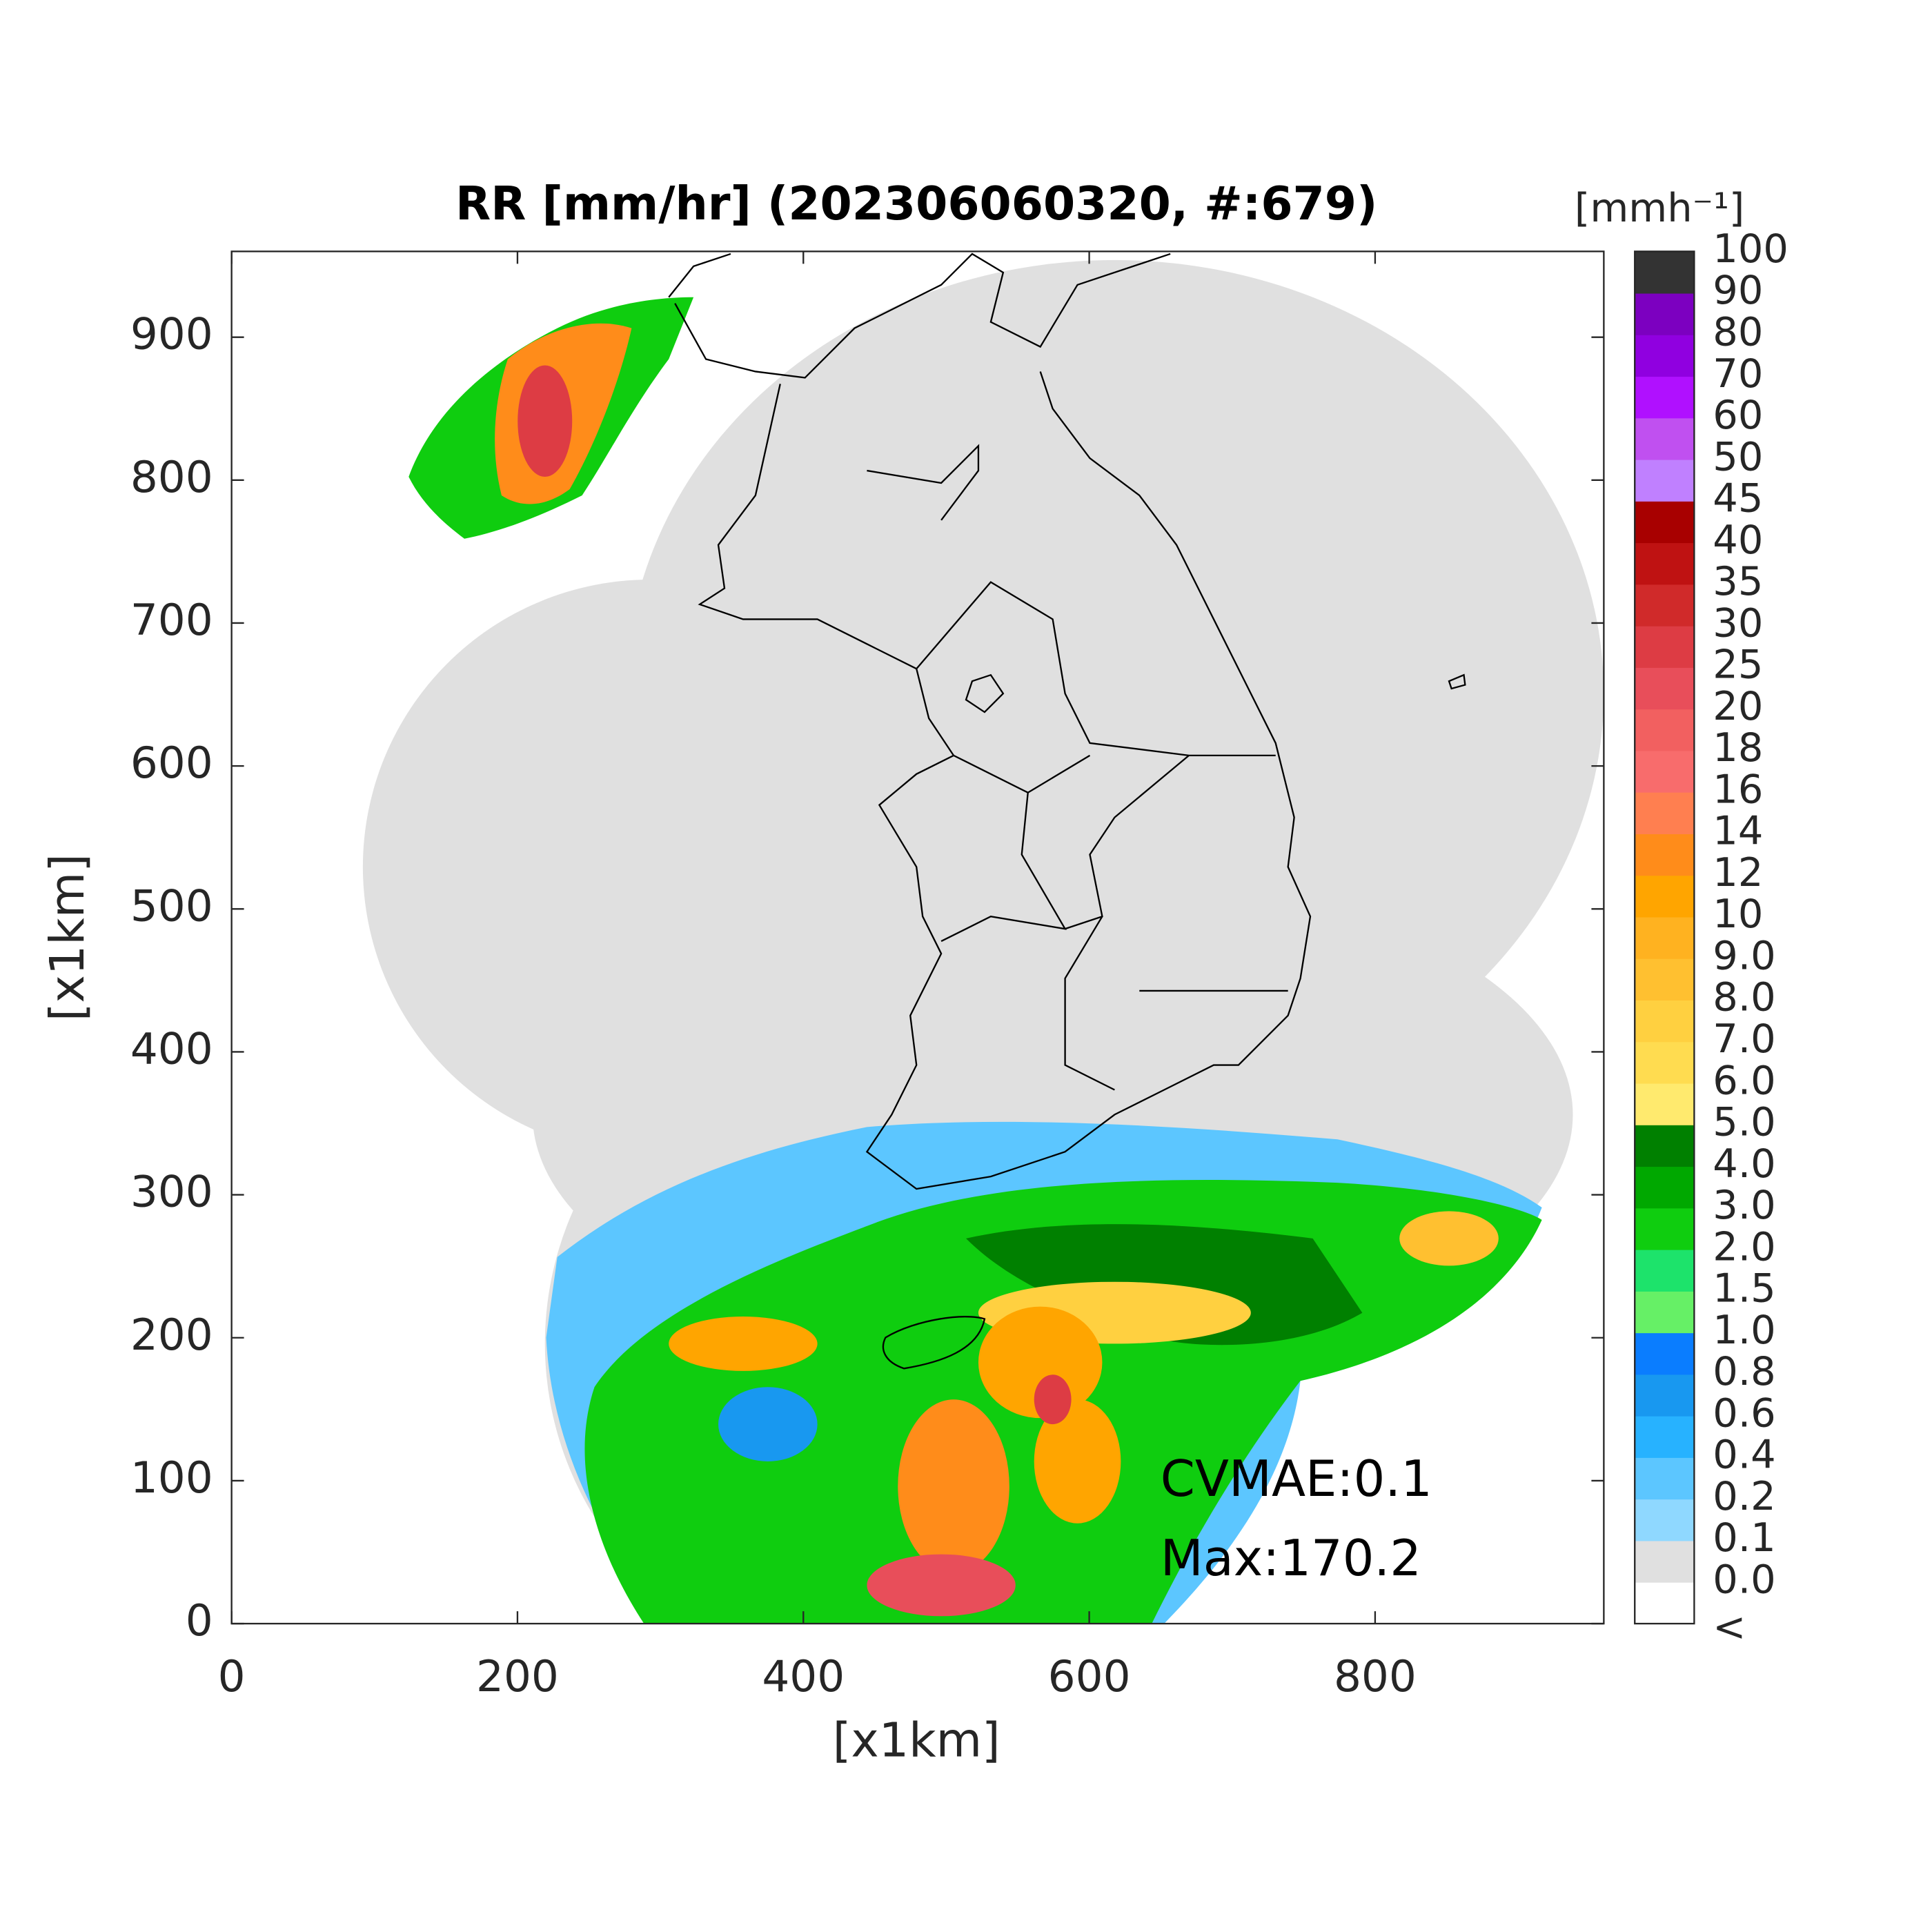 This screenshot has height=1932, width=1932. Describe the element at coordinates (1375, 1676) in the screenshot. I see `x-tick-label: 800` at that location.